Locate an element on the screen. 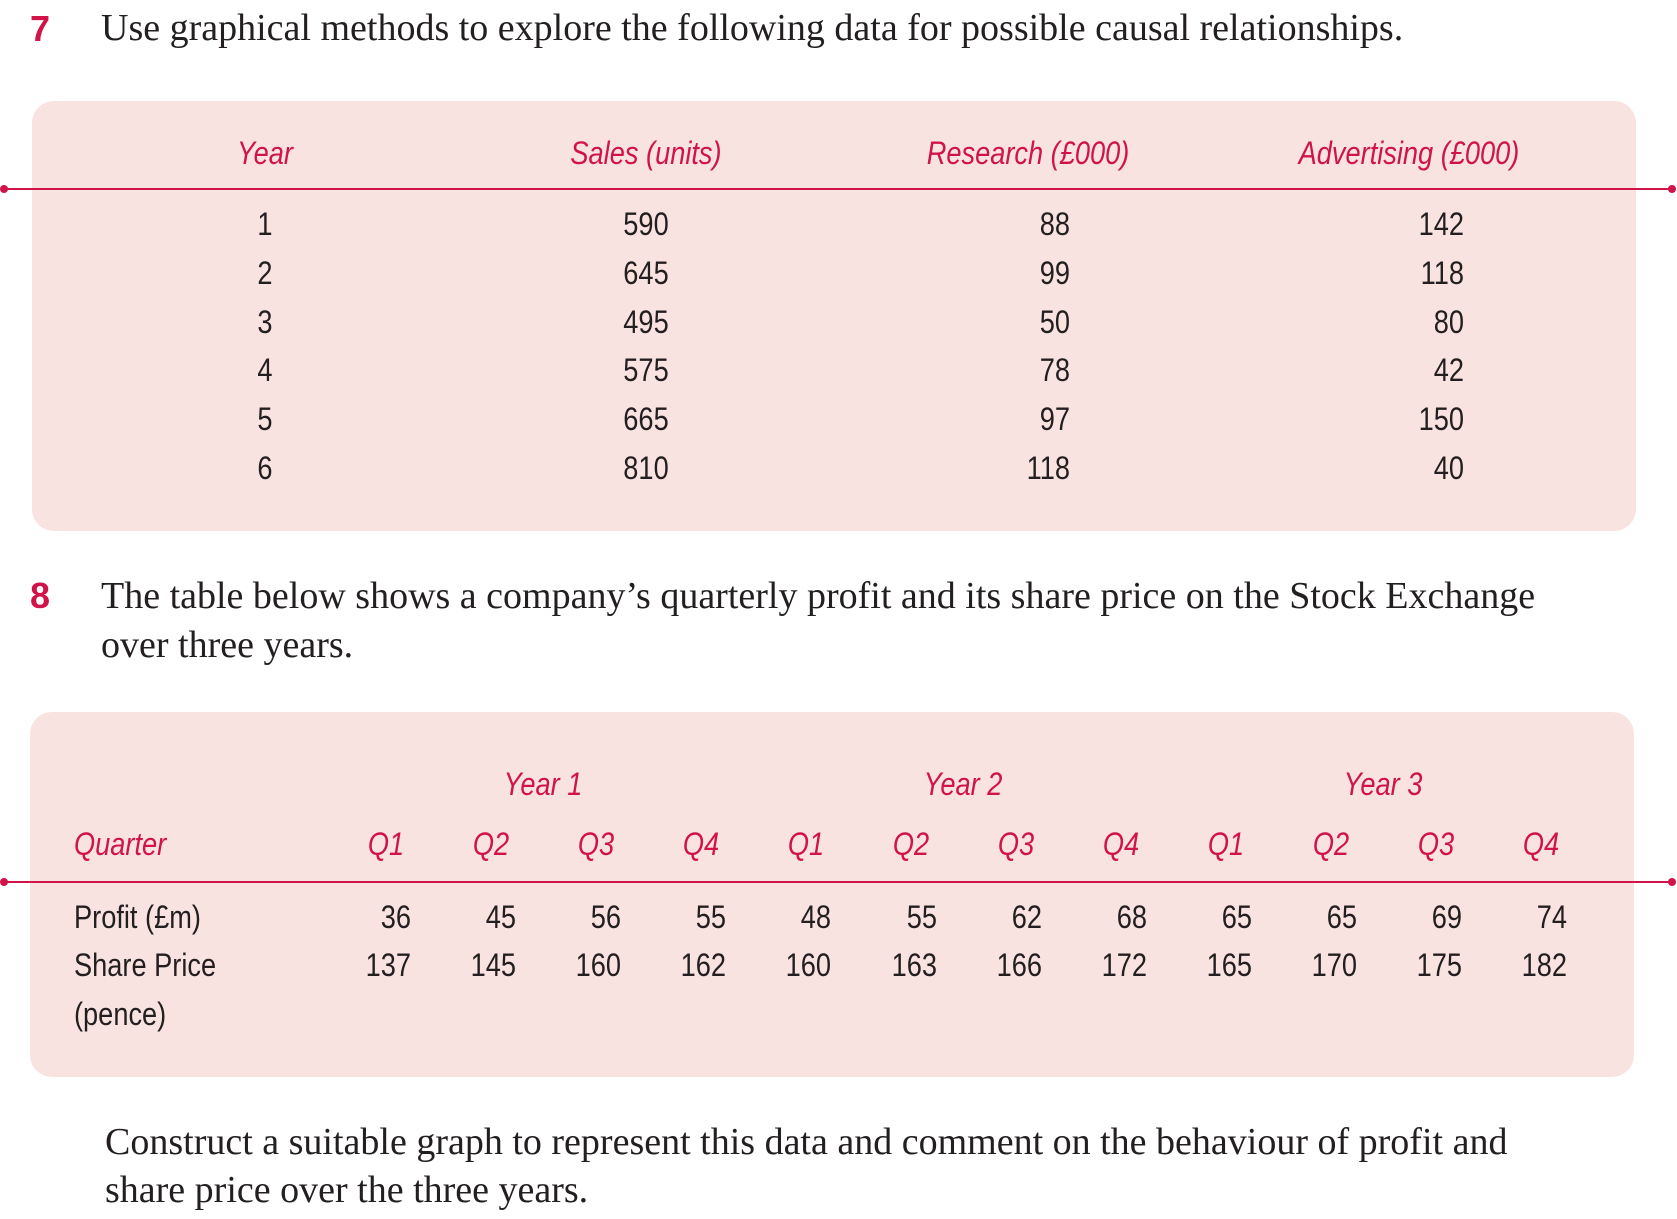 The image size is (1677, 1219). share-price-cell: 137 is located at coordinates (388, 965).